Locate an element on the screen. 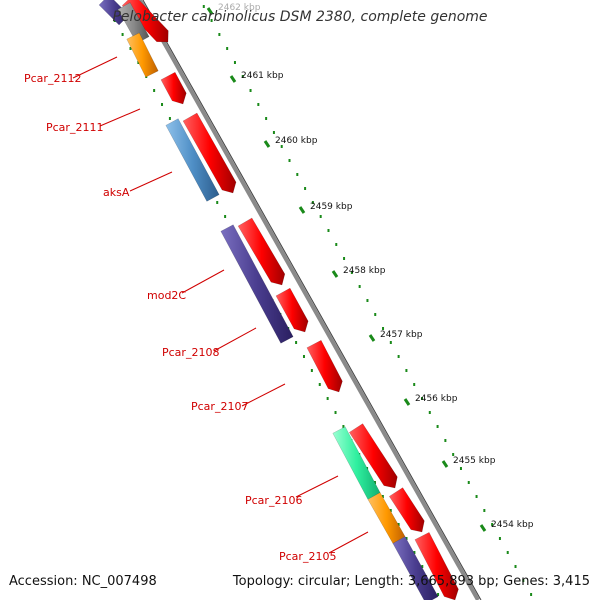  tick-label: 2459 kbp is located at coordinates (331, 207).